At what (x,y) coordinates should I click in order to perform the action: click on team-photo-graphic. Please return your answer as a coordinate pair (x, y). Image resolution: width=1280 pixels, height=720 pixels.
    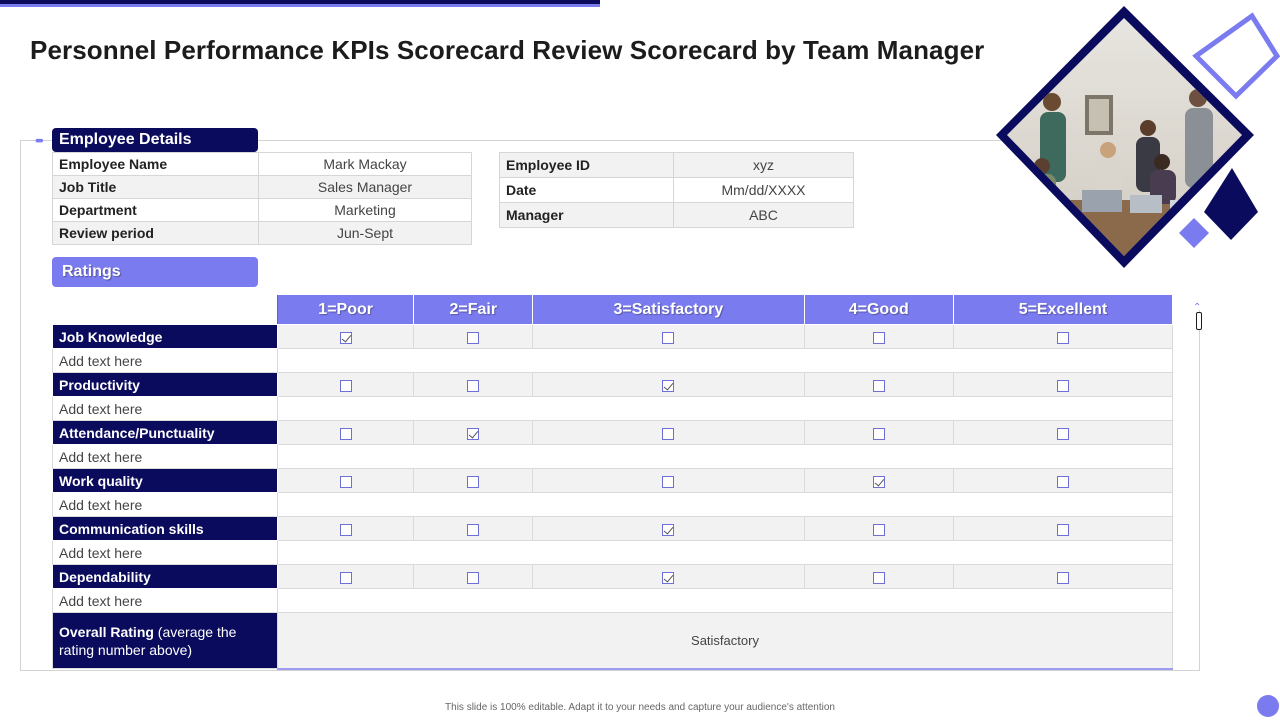
    Looking at the image, I should click on (1138, 137).